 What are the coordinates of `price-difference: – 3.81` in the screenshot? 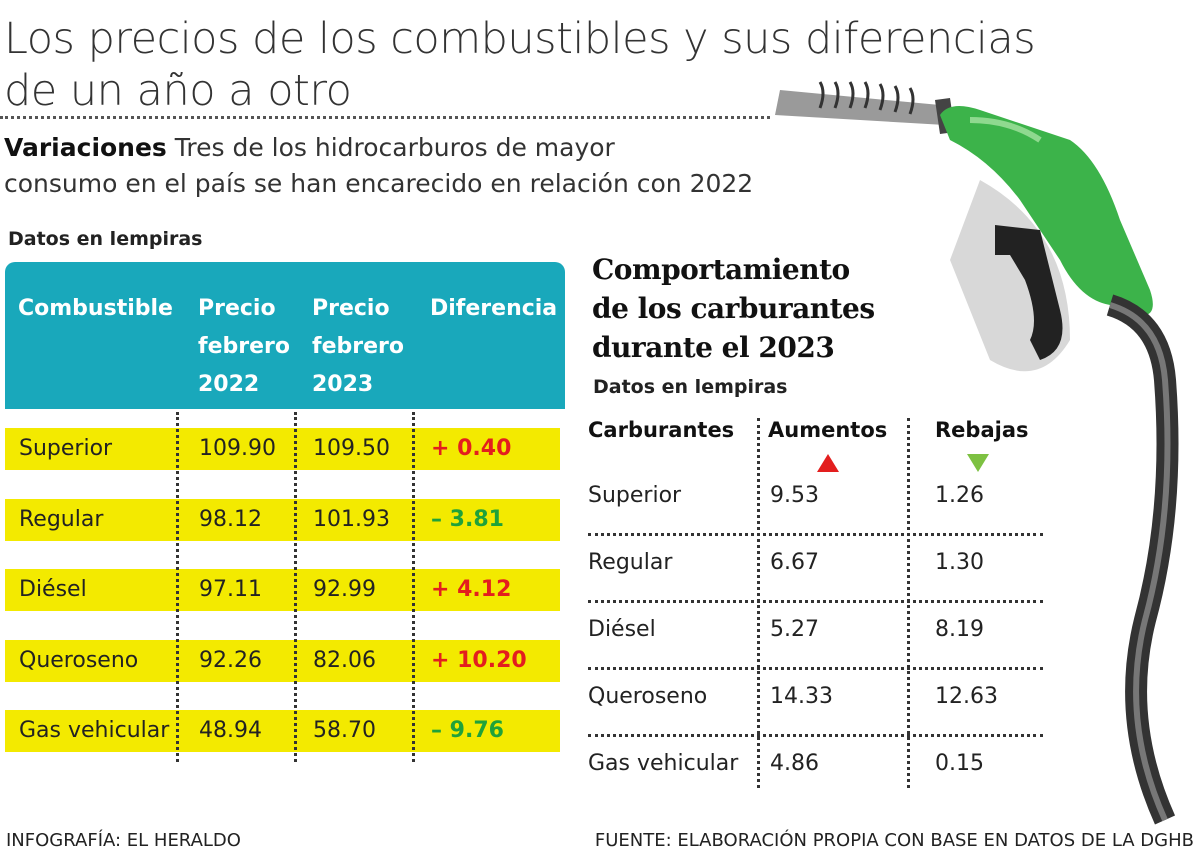 It's located at (467, 519).